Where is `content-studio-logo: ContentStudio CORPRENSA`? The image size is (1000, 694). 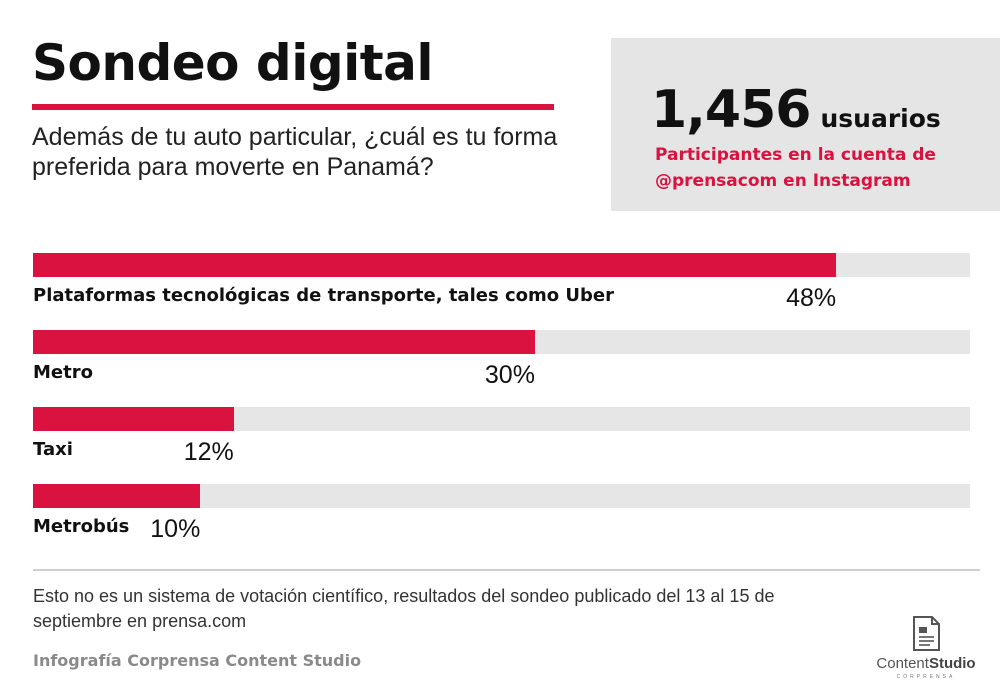
content-studio-logo: ContentStudio CORPRENSA is located at coordinates (926, 650).